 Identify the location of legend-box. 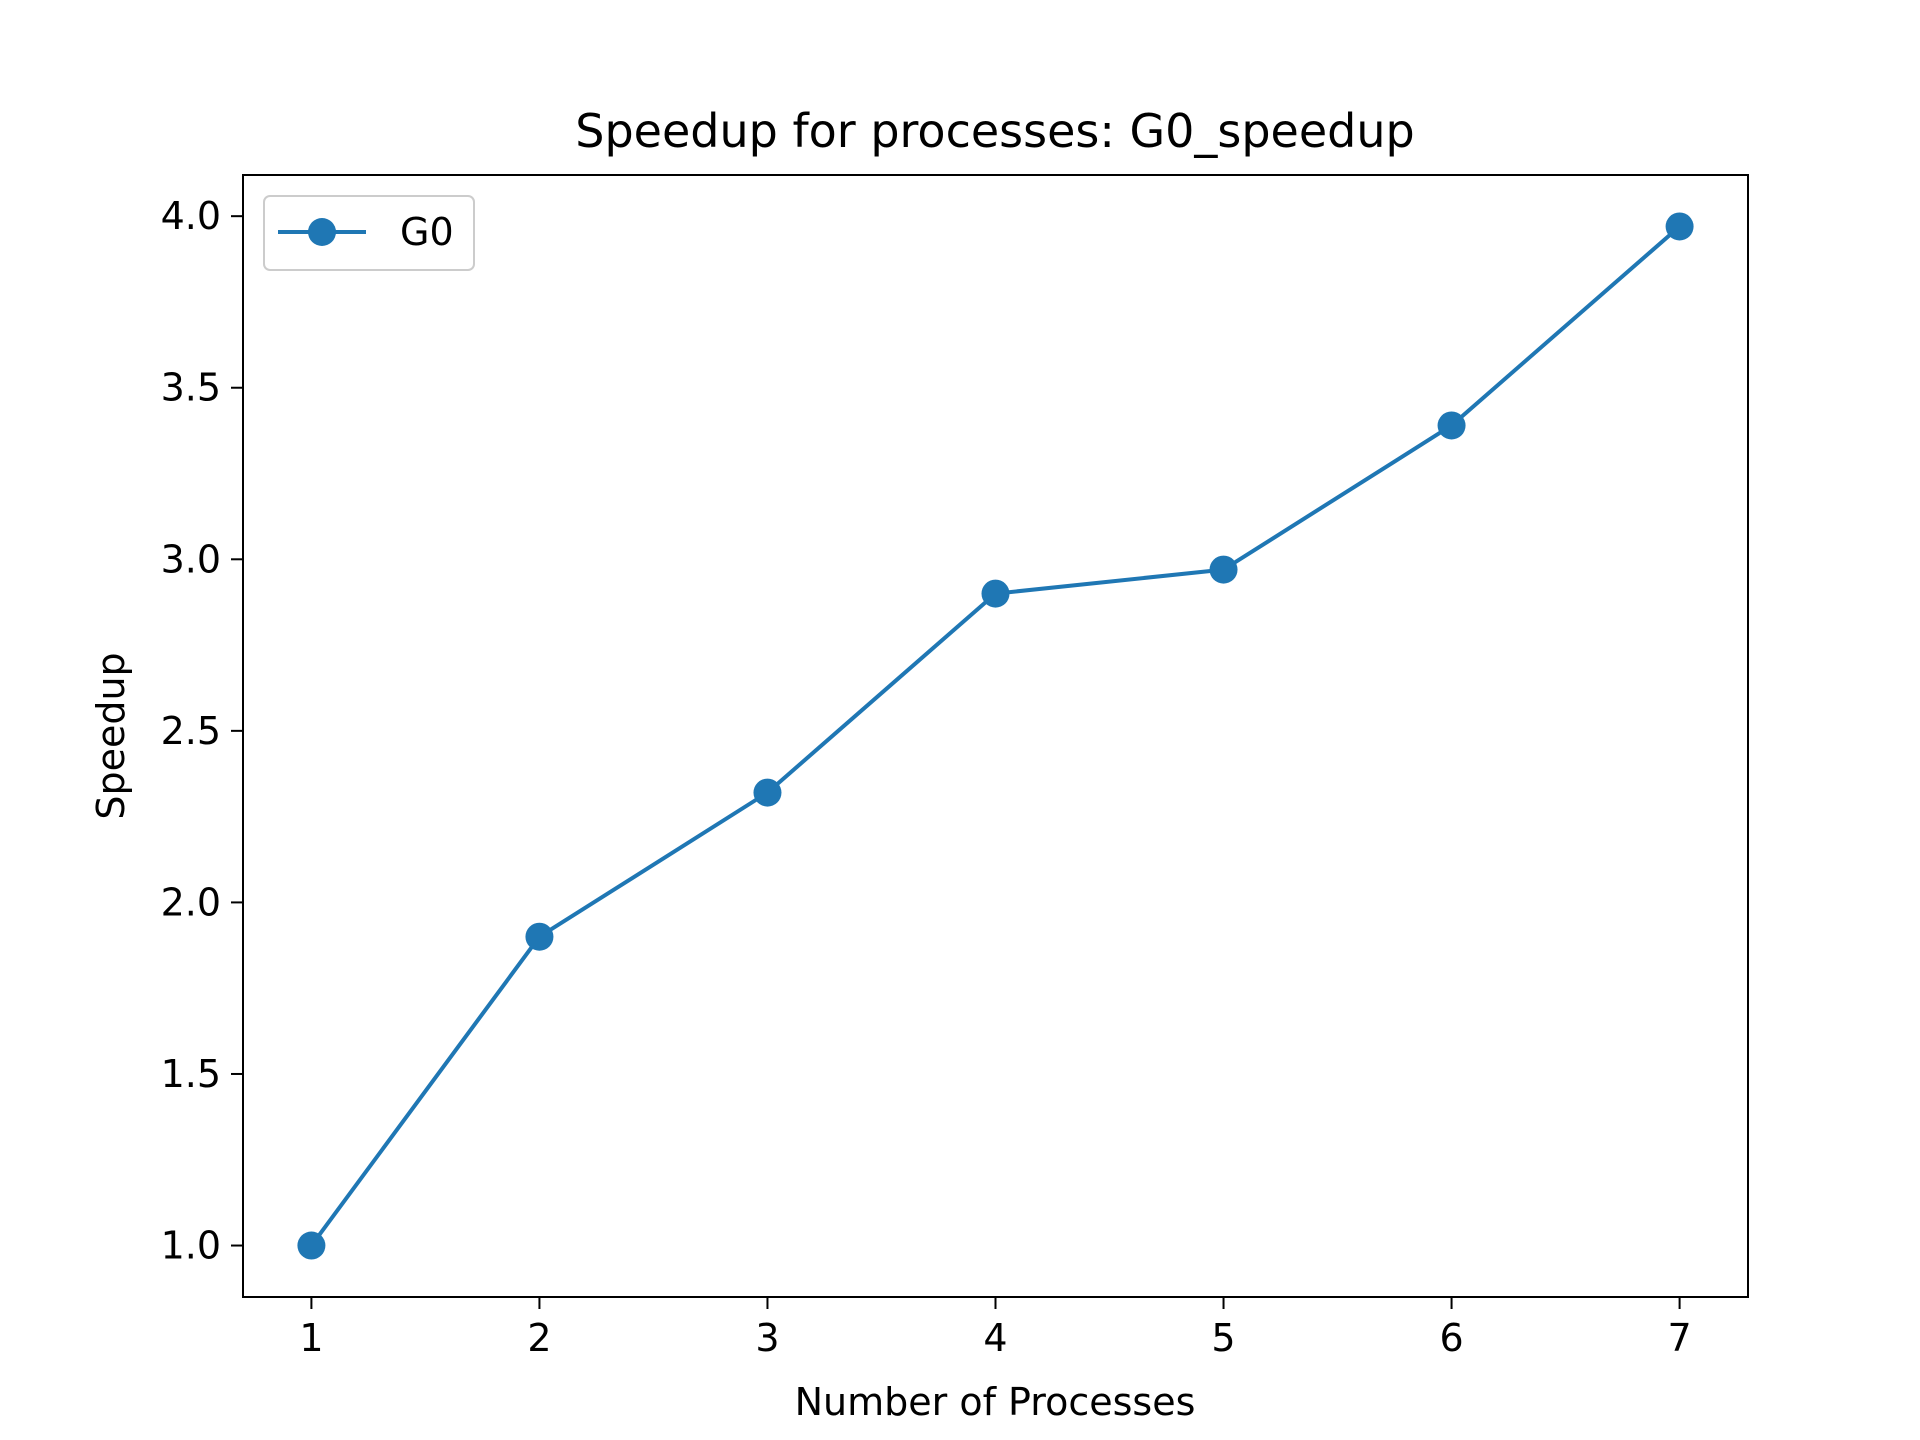
(369, 233).